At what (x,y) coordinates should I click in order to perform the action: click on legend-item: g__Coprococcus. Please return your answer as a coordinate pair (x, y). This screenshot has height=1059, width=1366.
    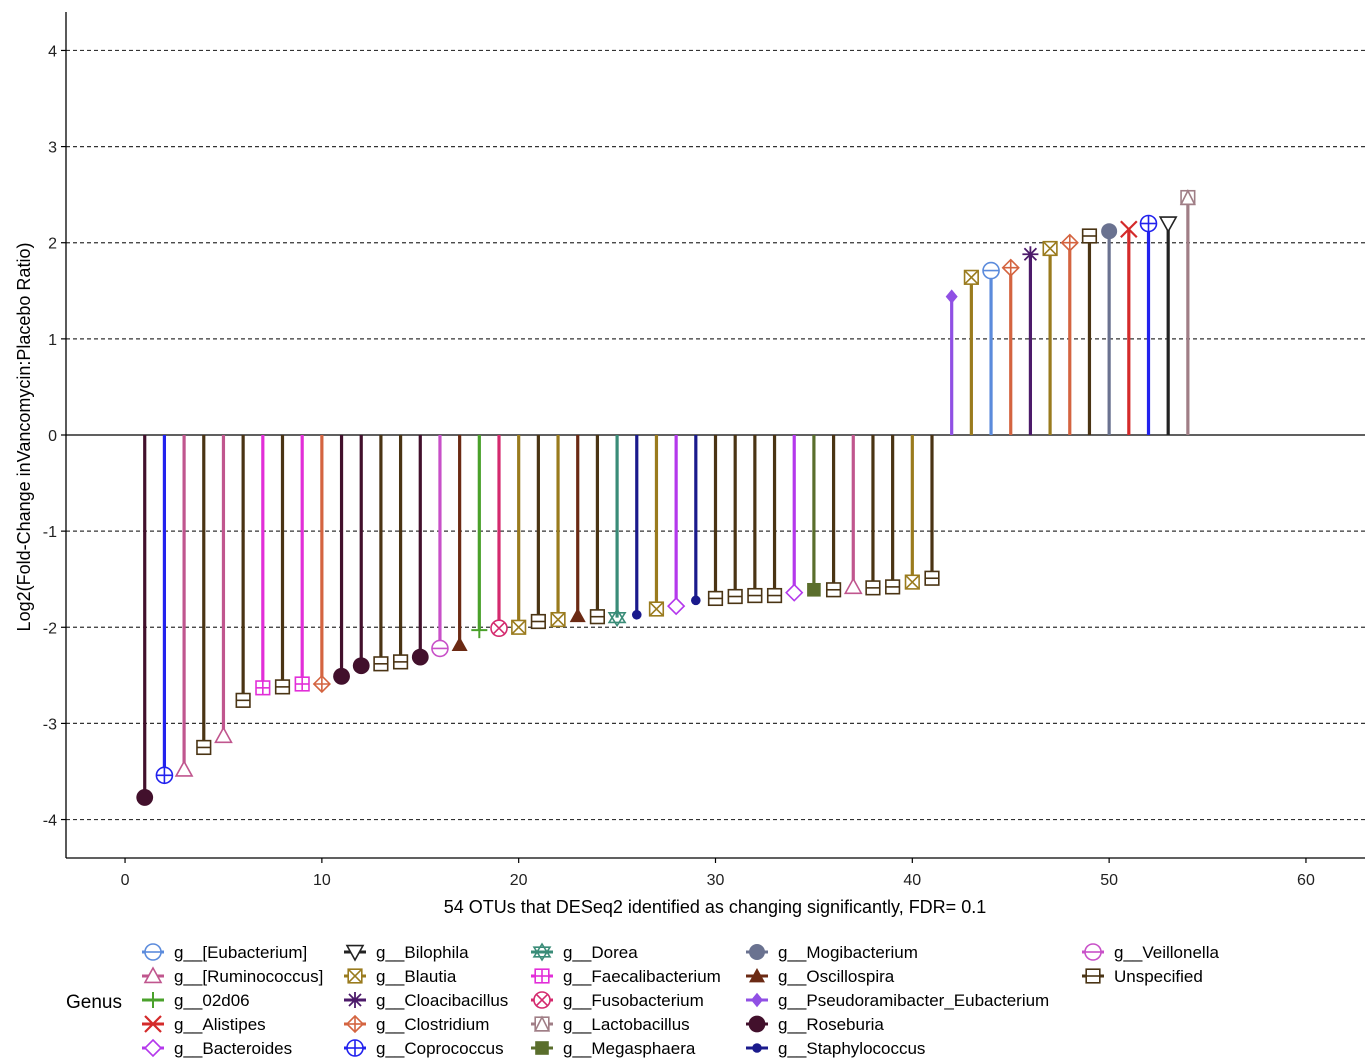
    Looking at the image, I should click on (424, 1048).